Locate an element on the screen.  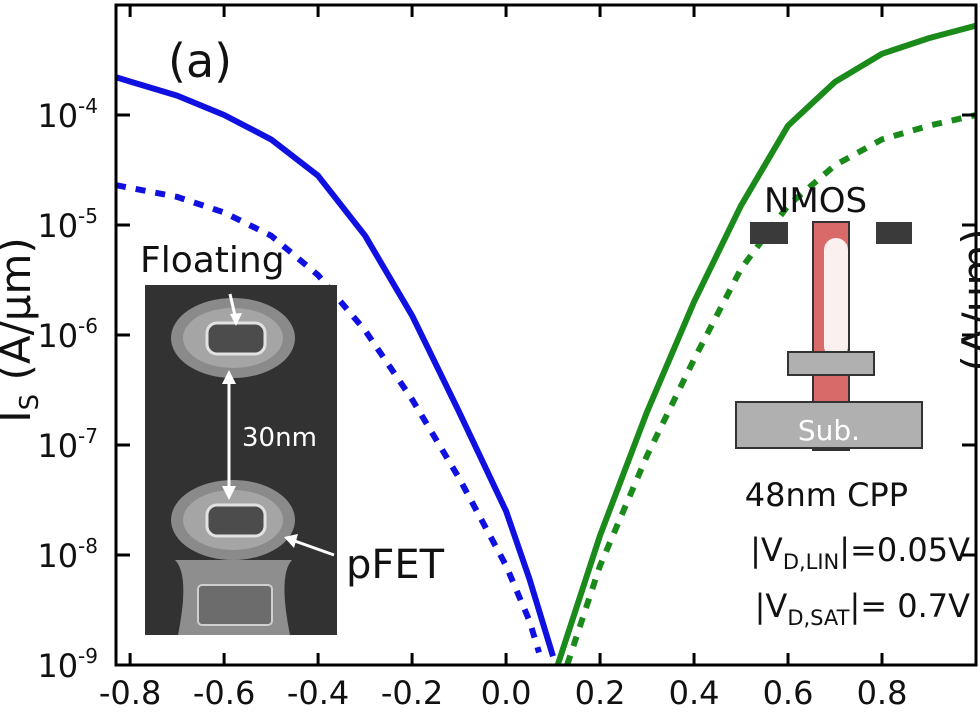
pfet-label: pFET is located at coordinates (395, 565).